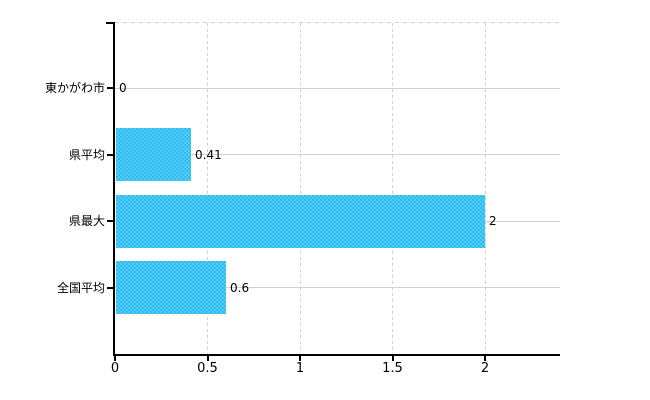  Describe the element at coordinates (493, 221) in the screenshot. I see `bar-value-label: 2` at that location.